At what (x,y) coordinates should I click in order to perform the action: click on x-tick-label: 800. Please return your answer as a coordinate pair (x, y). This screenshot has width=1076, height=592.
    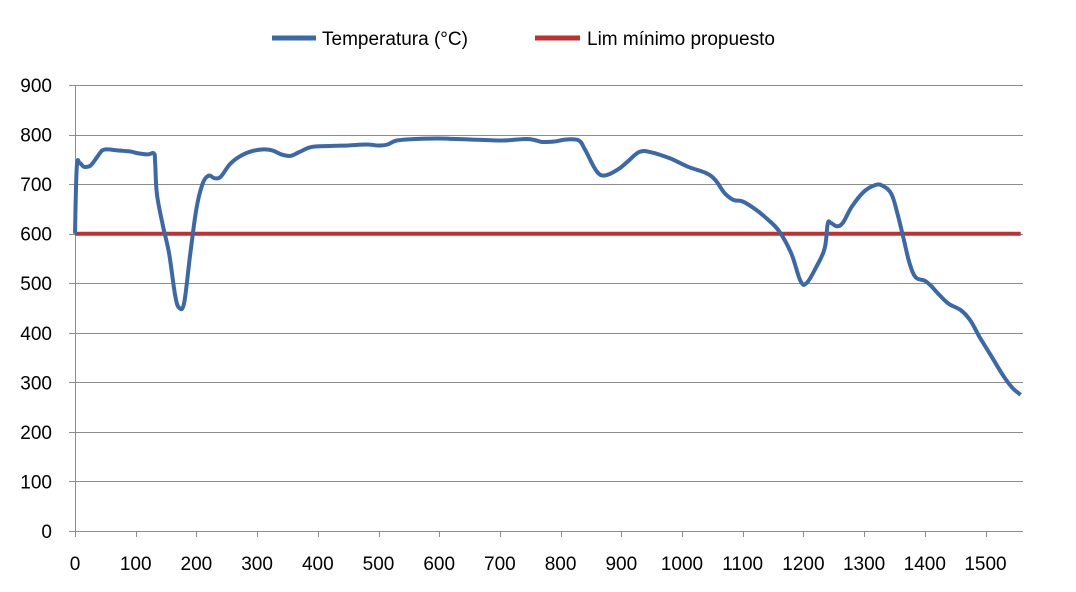
    Looking at the image, I should click on (561, 564).